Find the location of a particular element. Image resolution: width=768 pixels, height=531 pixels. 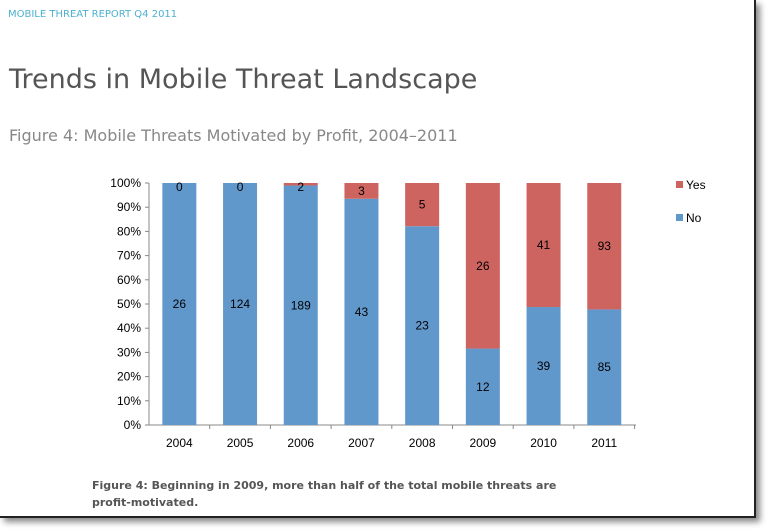

data-label-no: 43 is located at coordinates (362, 312).